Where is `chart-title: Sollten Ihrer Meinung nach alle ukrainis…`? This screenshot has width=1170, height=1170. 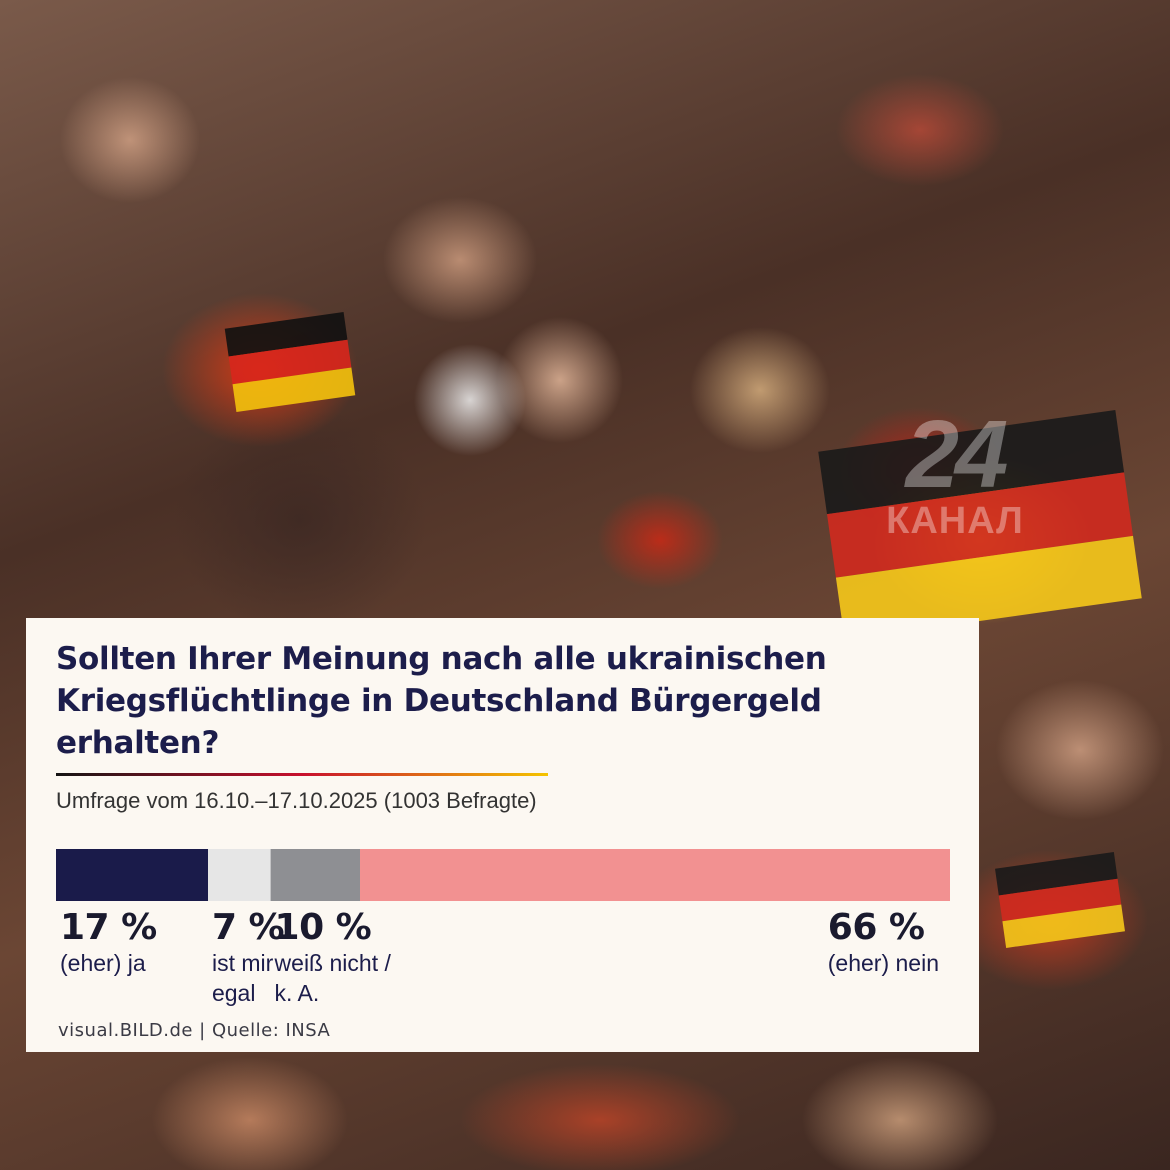 chart-title: Sollten Ihrer Meinung nach alle ukrainis… is located at coordinates (441, 701).